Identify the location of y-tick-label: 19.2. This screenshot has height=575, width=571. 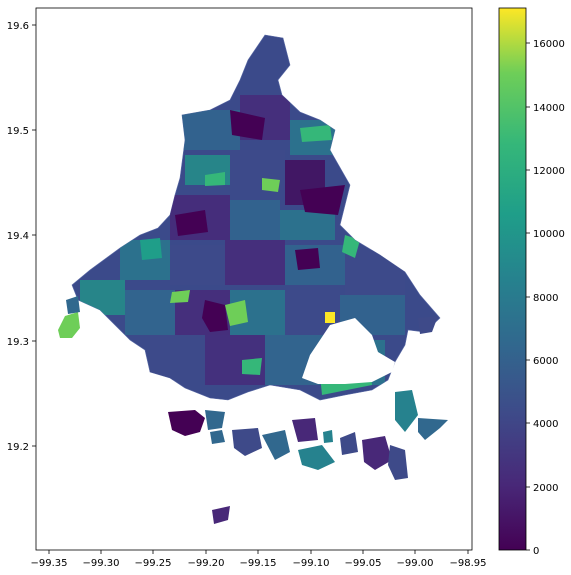
(18, 447).